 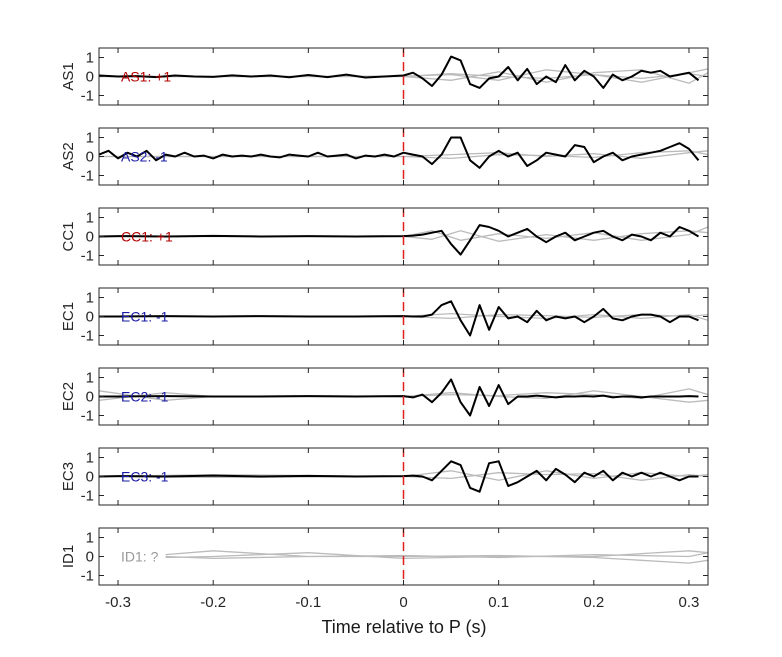 I want to click on x-tick-label: -0.1, so click(x=308, y=602).